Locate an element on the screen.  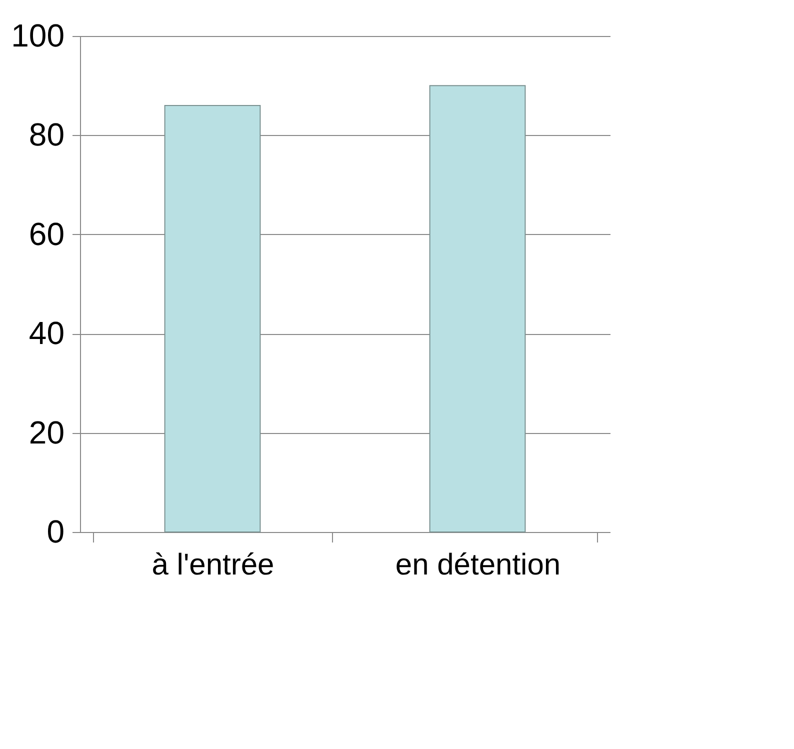
y-tick-label: 80 is located at coordinates (46, 134).